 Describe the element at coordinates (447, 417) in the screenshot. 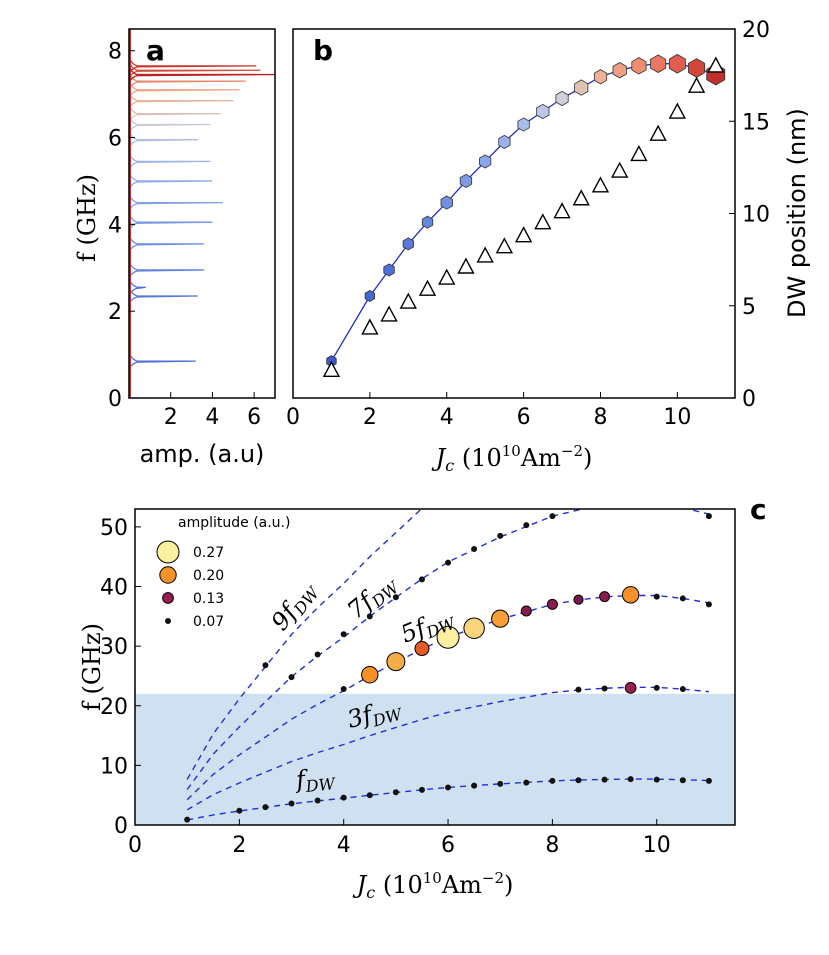

I see `b-xtick-label: 4` at that location.